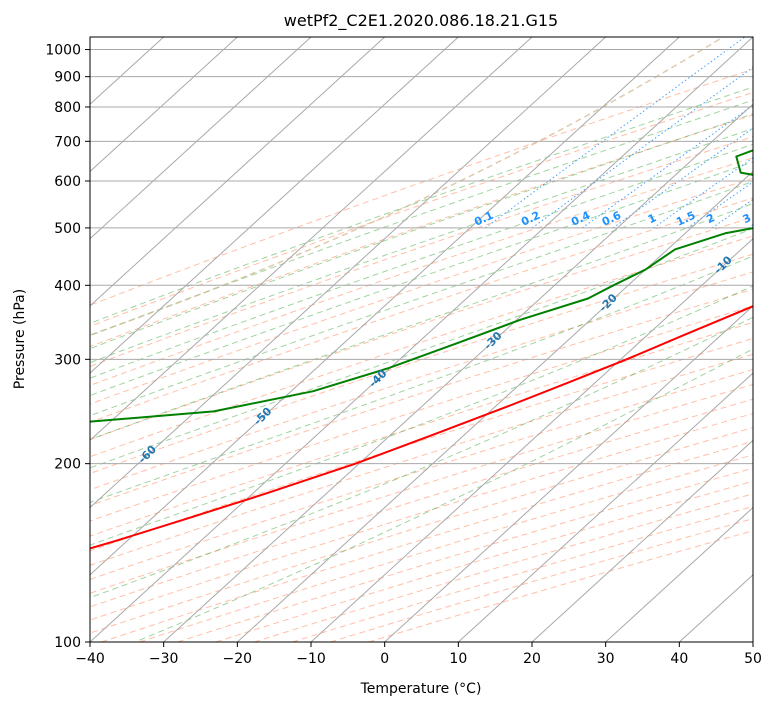 This screenshot has width=775, height=708. What do you see at coordinates (238, 659) in the screenshot?
I see `x-tick-label: −20` at bounding box center [238, 659].